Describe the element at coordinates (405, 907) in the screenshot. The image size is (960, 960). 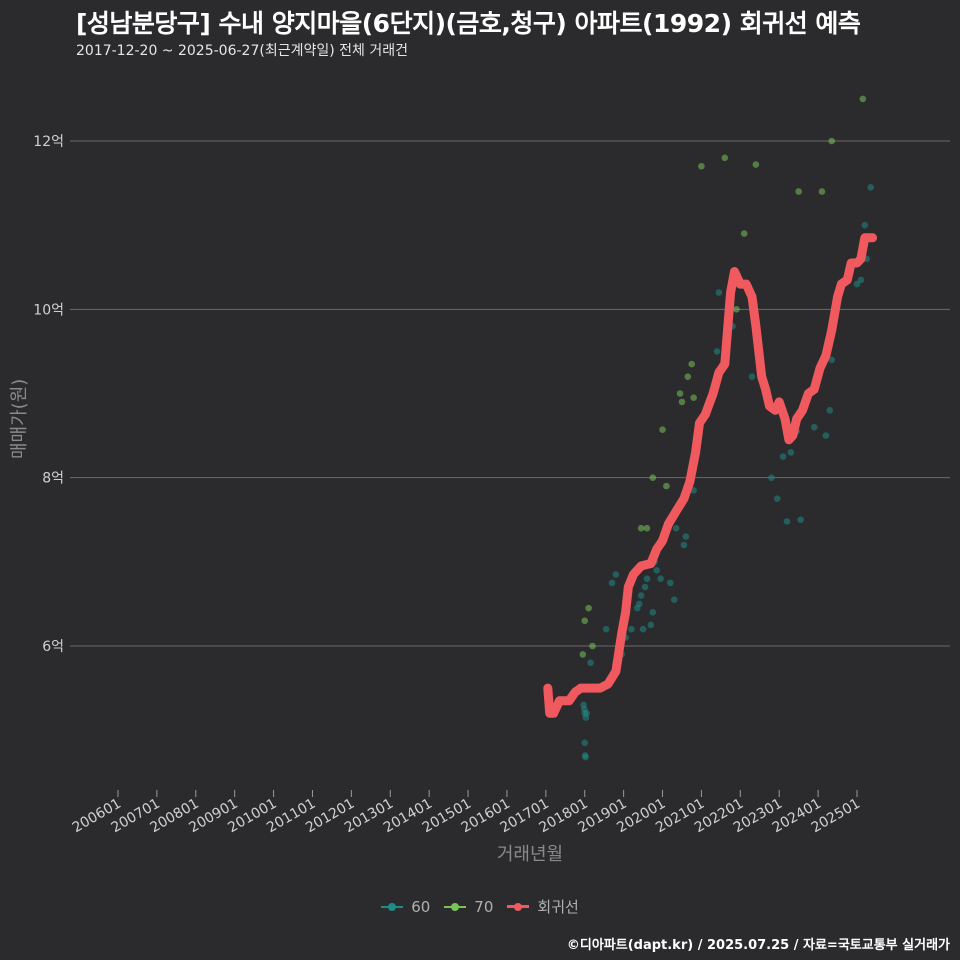
I see `legend-item-60: 60` at that location.